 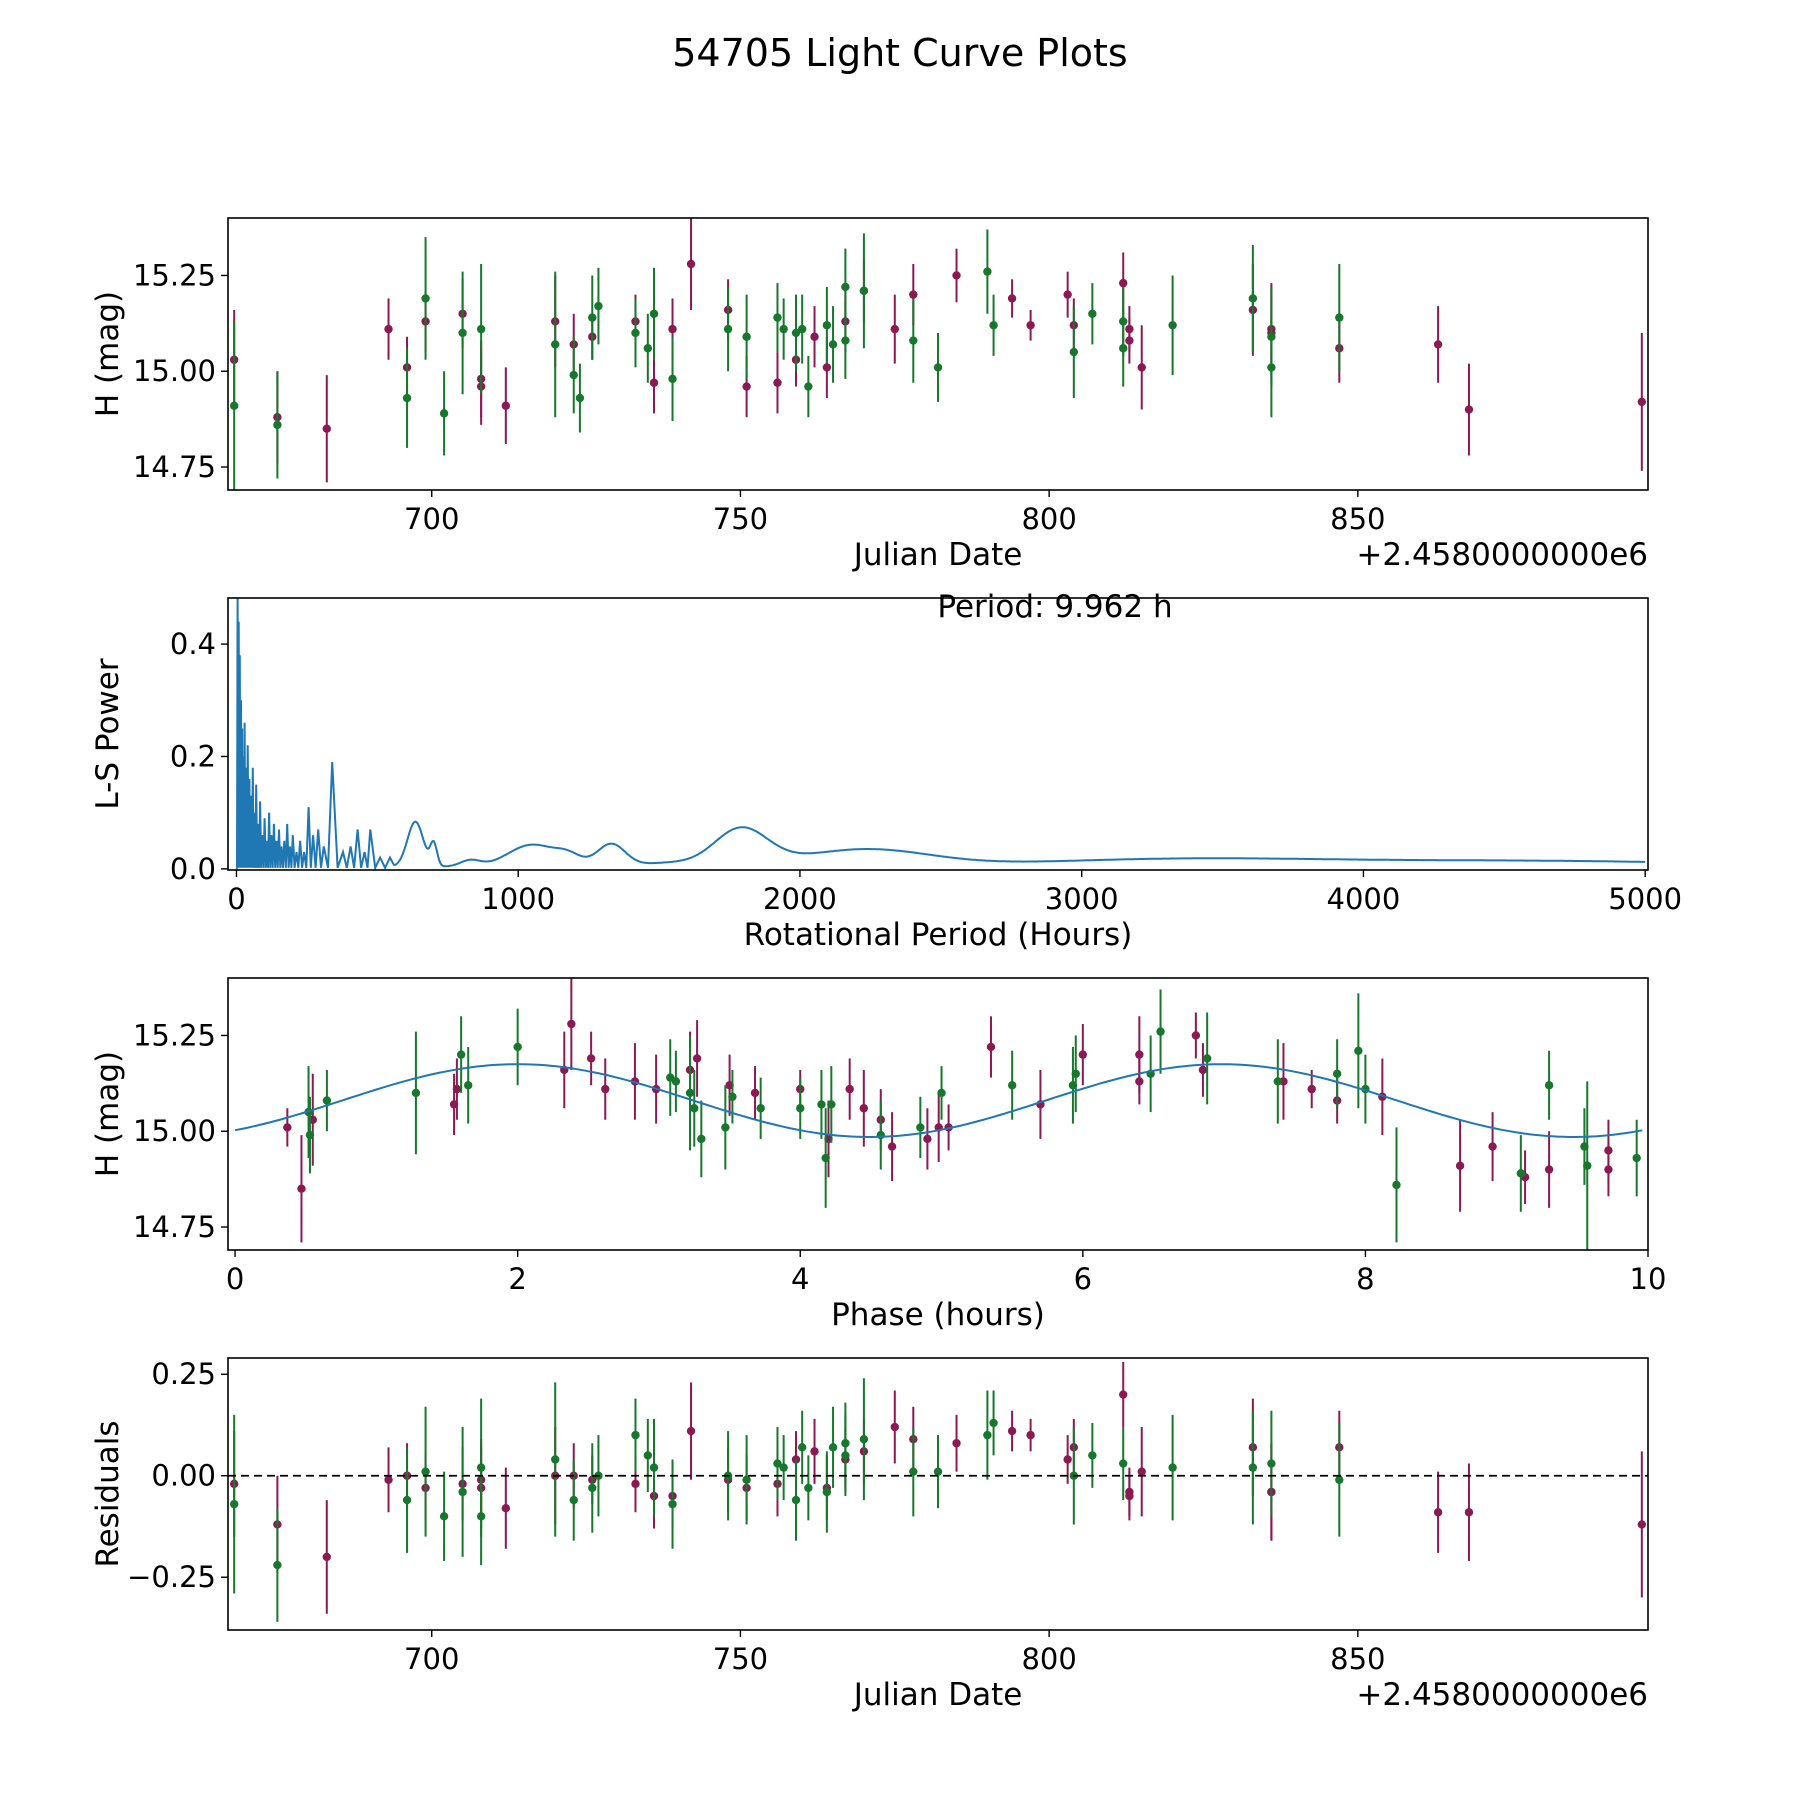 What do you see at coordinates (1502, 1695) in the screenshot?
I see `x-offset-label: +2.4580000000e6` at bounding box center [1502, 1695].